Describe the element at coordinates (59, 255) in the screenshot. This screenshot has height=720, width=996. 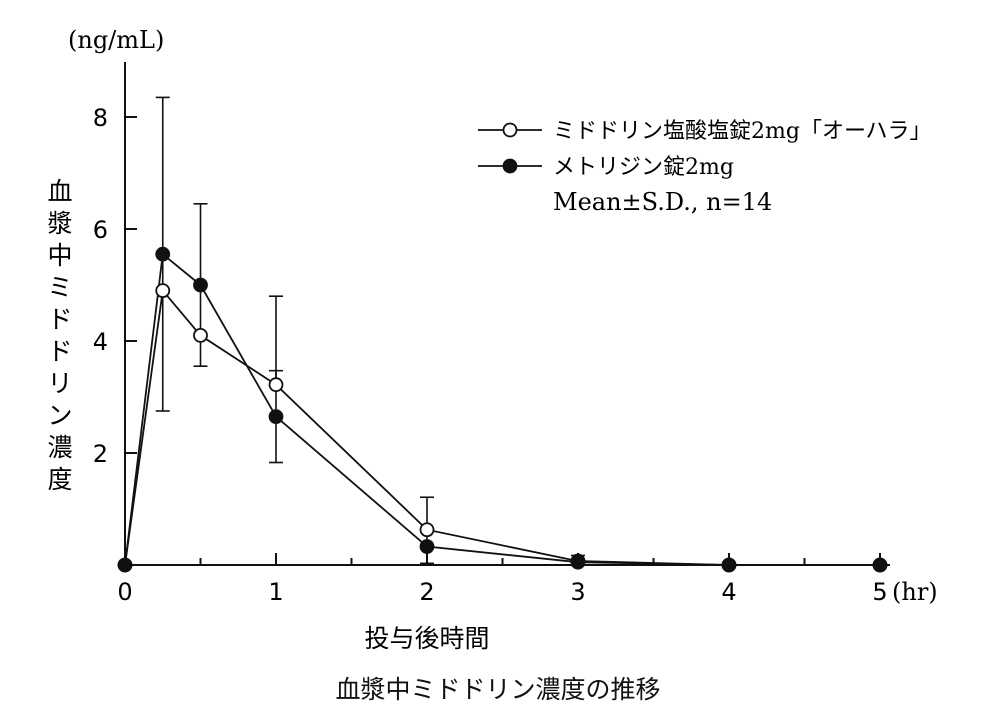
I see `y-axis-title-char: 中` at that location.